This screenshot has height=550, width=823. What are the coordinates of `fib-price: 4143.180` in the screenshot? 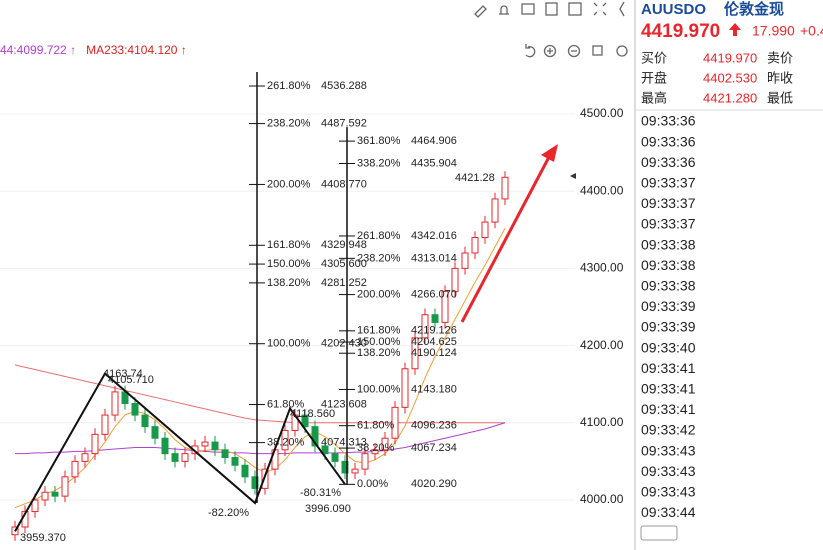 It's located at (434, 389).